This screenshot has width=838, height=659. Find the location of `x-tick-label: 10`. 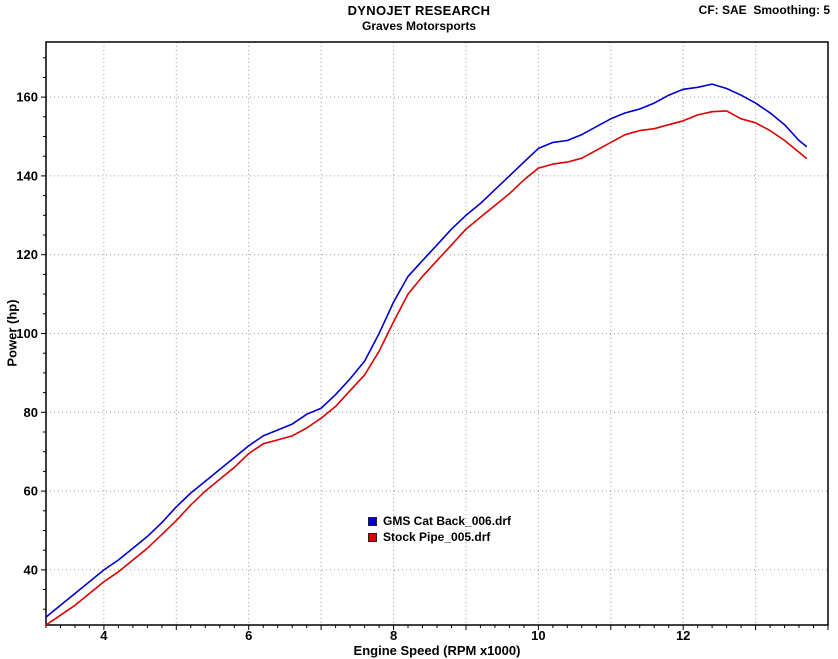

x-tick-label: 10 is located at coordinates (538, 635).